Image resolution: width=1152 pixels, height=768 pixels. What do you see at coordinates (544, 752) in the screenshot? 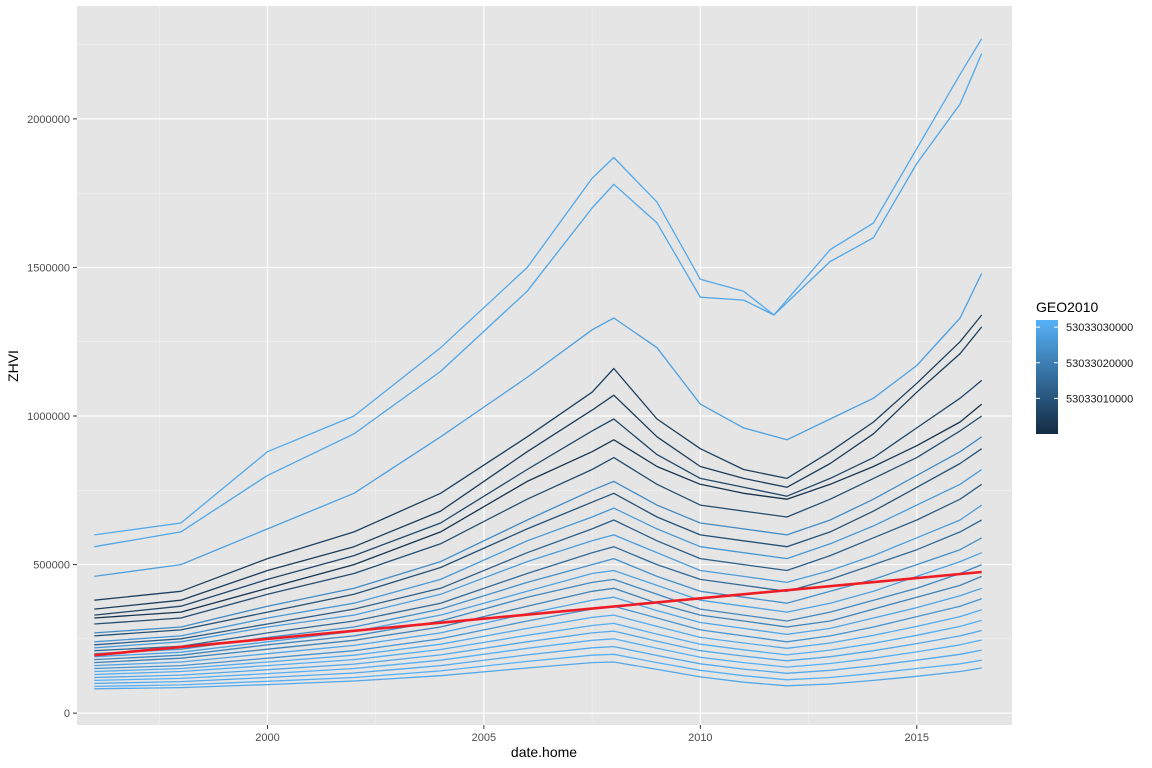
I see `x-axis-title: date.home` at bounding box center [544, 752].